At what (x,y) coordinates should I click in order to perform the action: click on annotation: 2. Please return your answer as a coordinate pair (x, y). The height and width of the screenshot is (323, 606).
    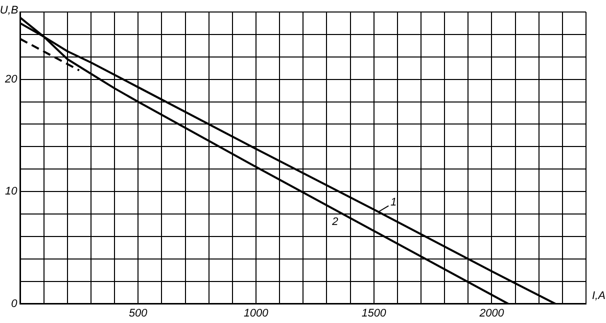
    Looking at the image, I should click on (334, 222).